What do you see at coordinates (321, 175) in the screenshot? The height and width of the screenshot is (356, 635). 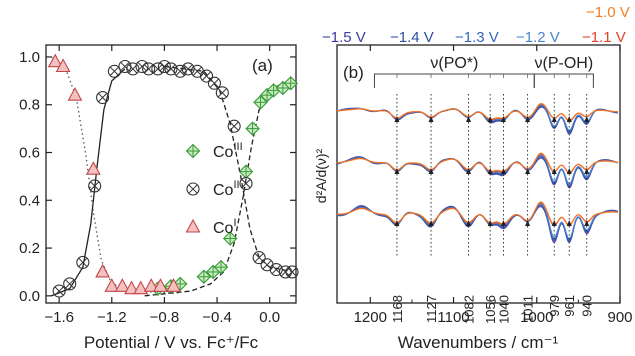 I see `panel-b-y-axis-title: d²A/d(ν)²` at bounding box center [321, 175].